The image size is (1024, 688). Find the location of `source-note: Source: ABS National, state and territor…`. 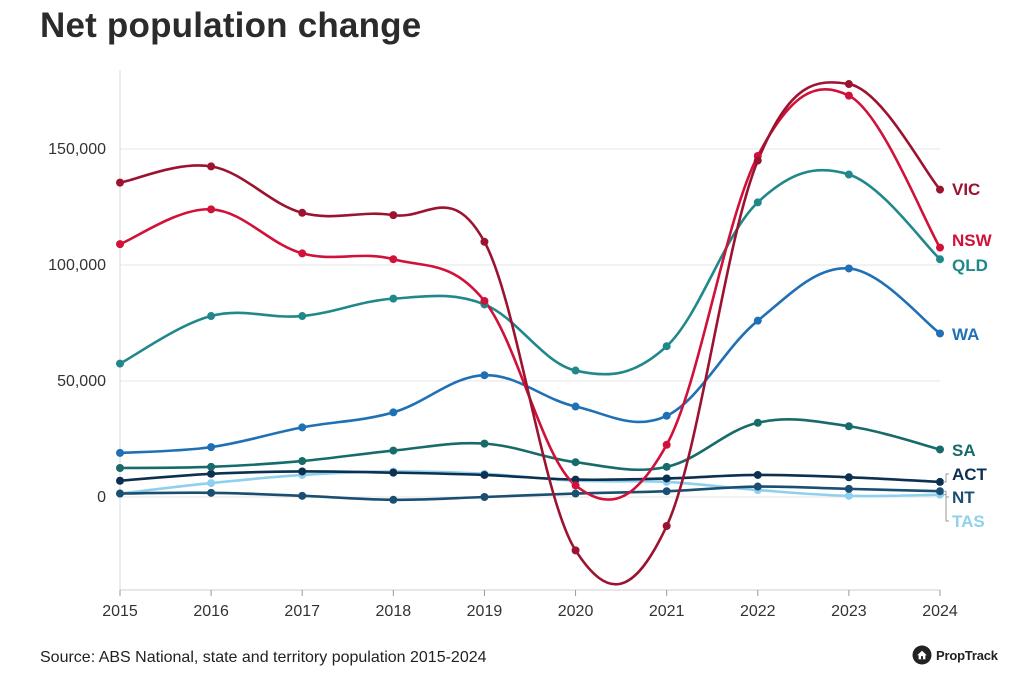

source-note: Source: ABS National, state and territor… is located at coordinates (263, 657).